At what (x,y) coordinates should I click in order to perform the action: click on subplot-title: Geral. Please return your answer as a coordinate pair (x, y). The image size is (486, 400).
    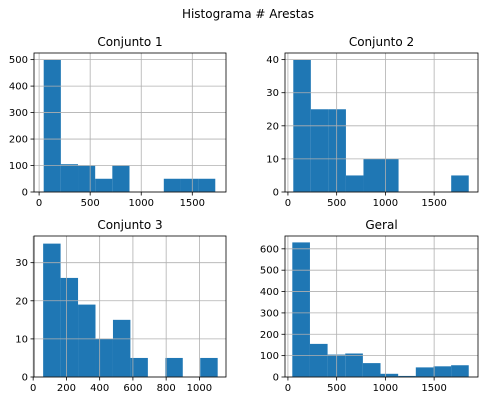
    Looking at the image, I should click on (381, 225).